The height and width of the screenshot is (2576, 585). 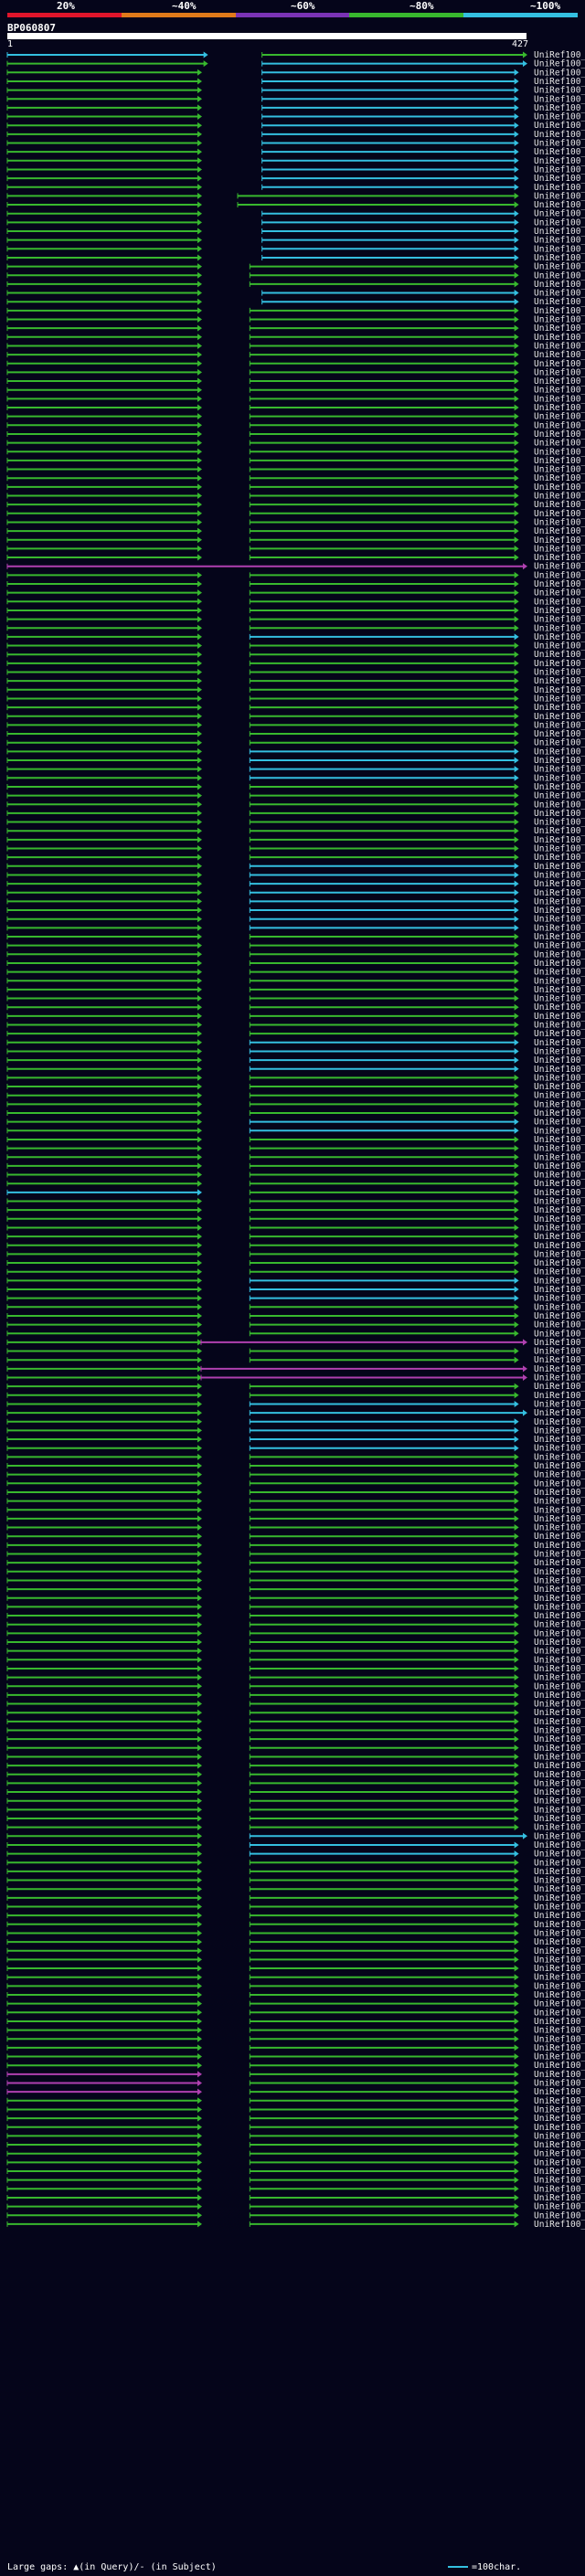 I want to click on hit-label: UniRef100_Q8AKX5, so click(x=560, y=117).